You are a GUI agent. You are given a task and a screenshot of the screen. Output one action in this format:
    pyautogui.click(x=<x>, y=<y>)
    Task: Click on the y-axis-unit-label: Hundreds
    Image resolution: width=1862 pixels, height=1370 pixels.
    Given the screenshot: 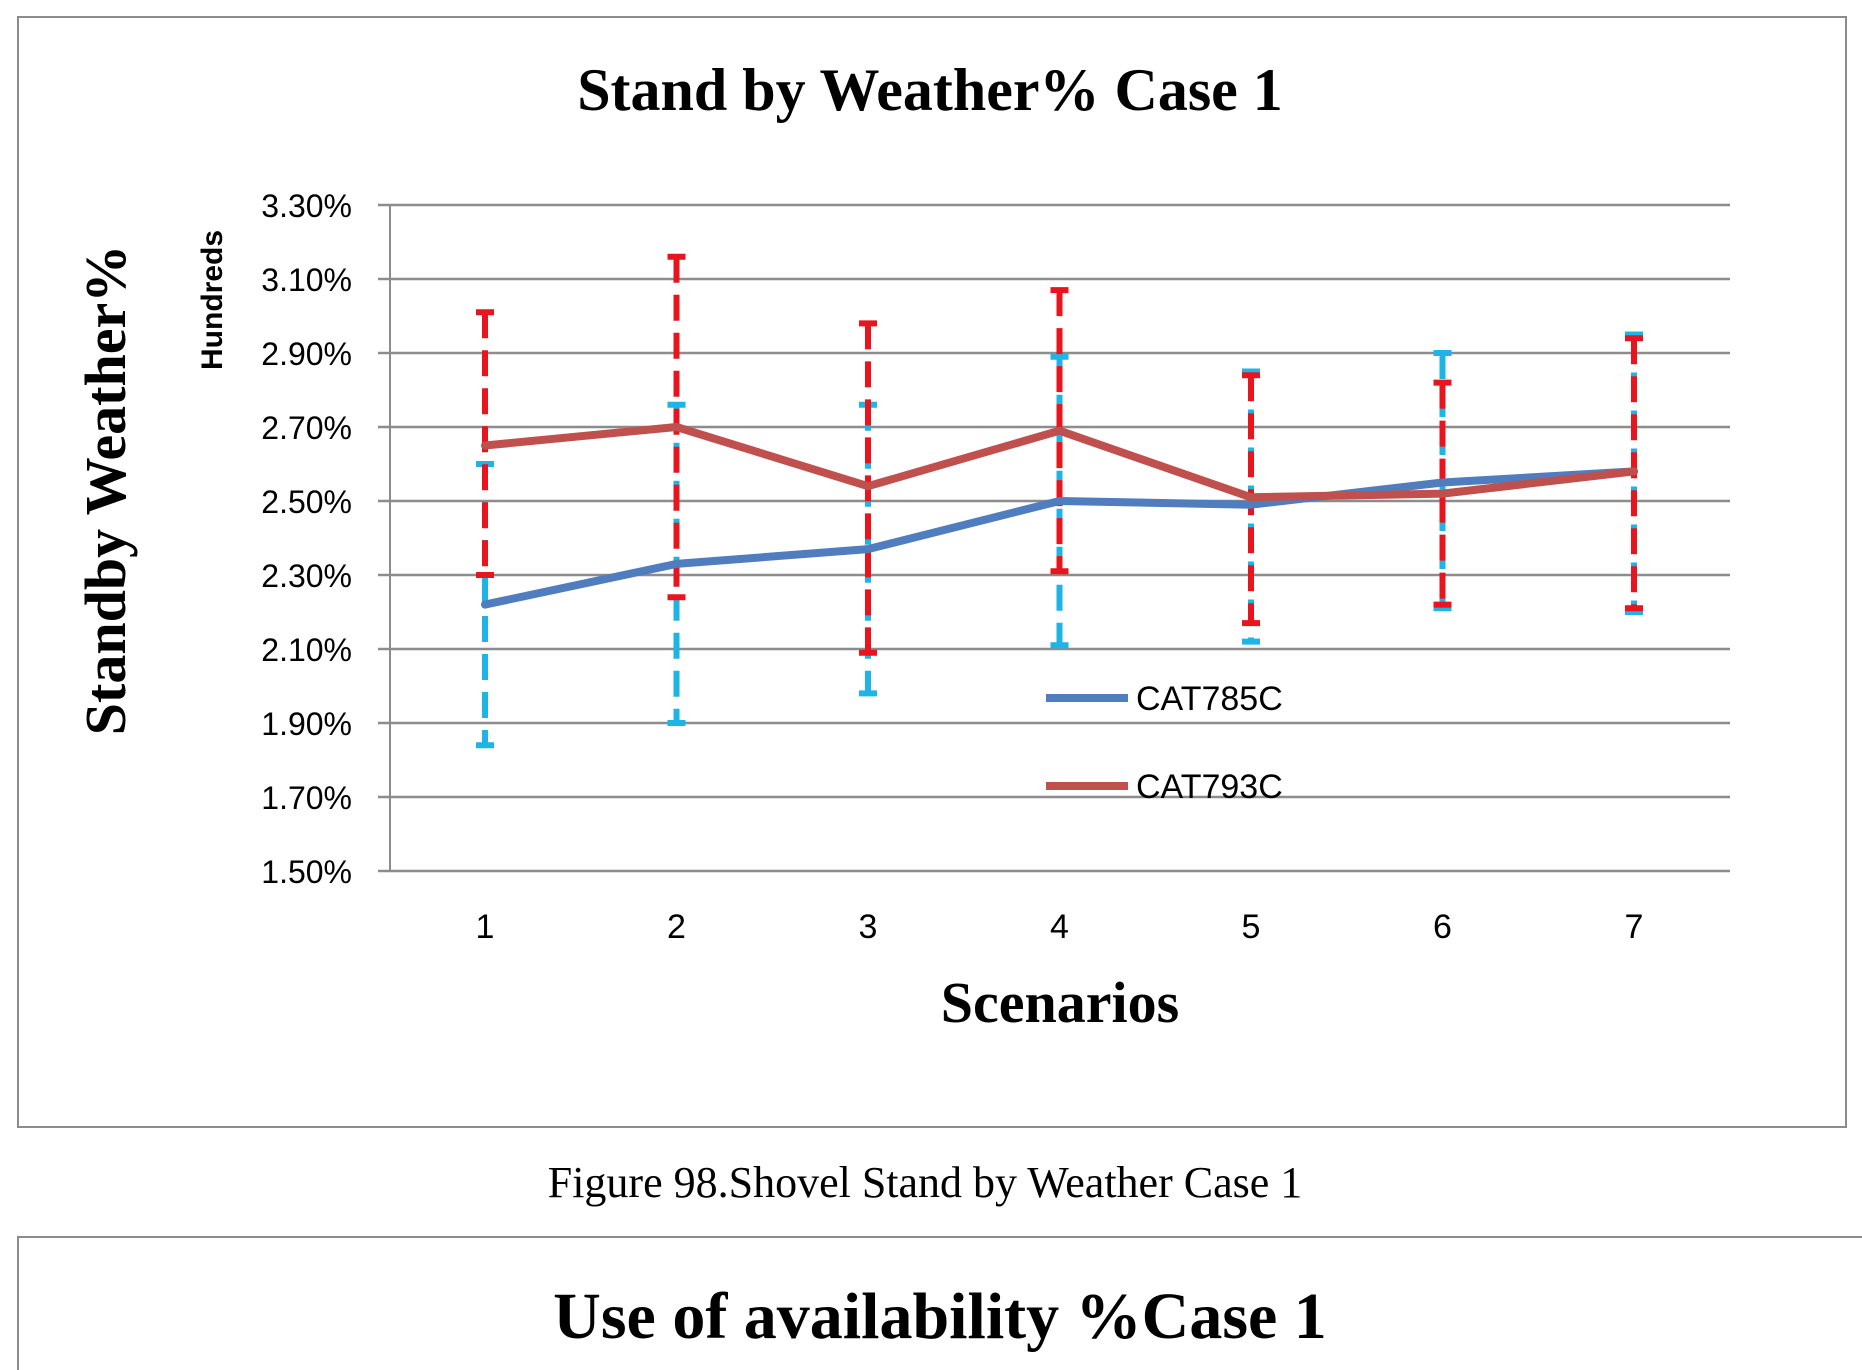 What is the action you would take?
    pyautogui.click(x=212, y=300)
    